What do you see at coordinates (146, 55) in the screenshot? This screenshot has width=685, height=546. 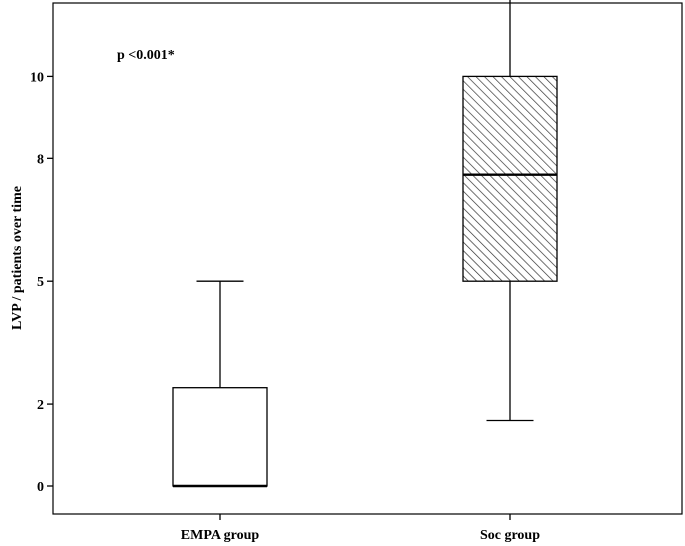 I see `annotation-pvalue: p <0.001*` at bounding box center [146, 55].